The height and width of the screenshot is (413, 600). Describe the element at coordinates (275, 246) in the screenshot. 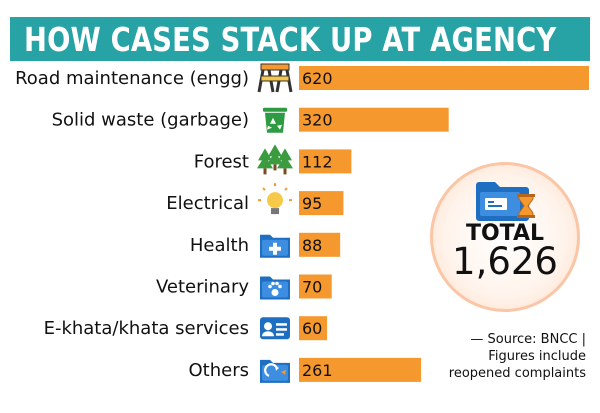

I see `health-folder-icon` at that location.